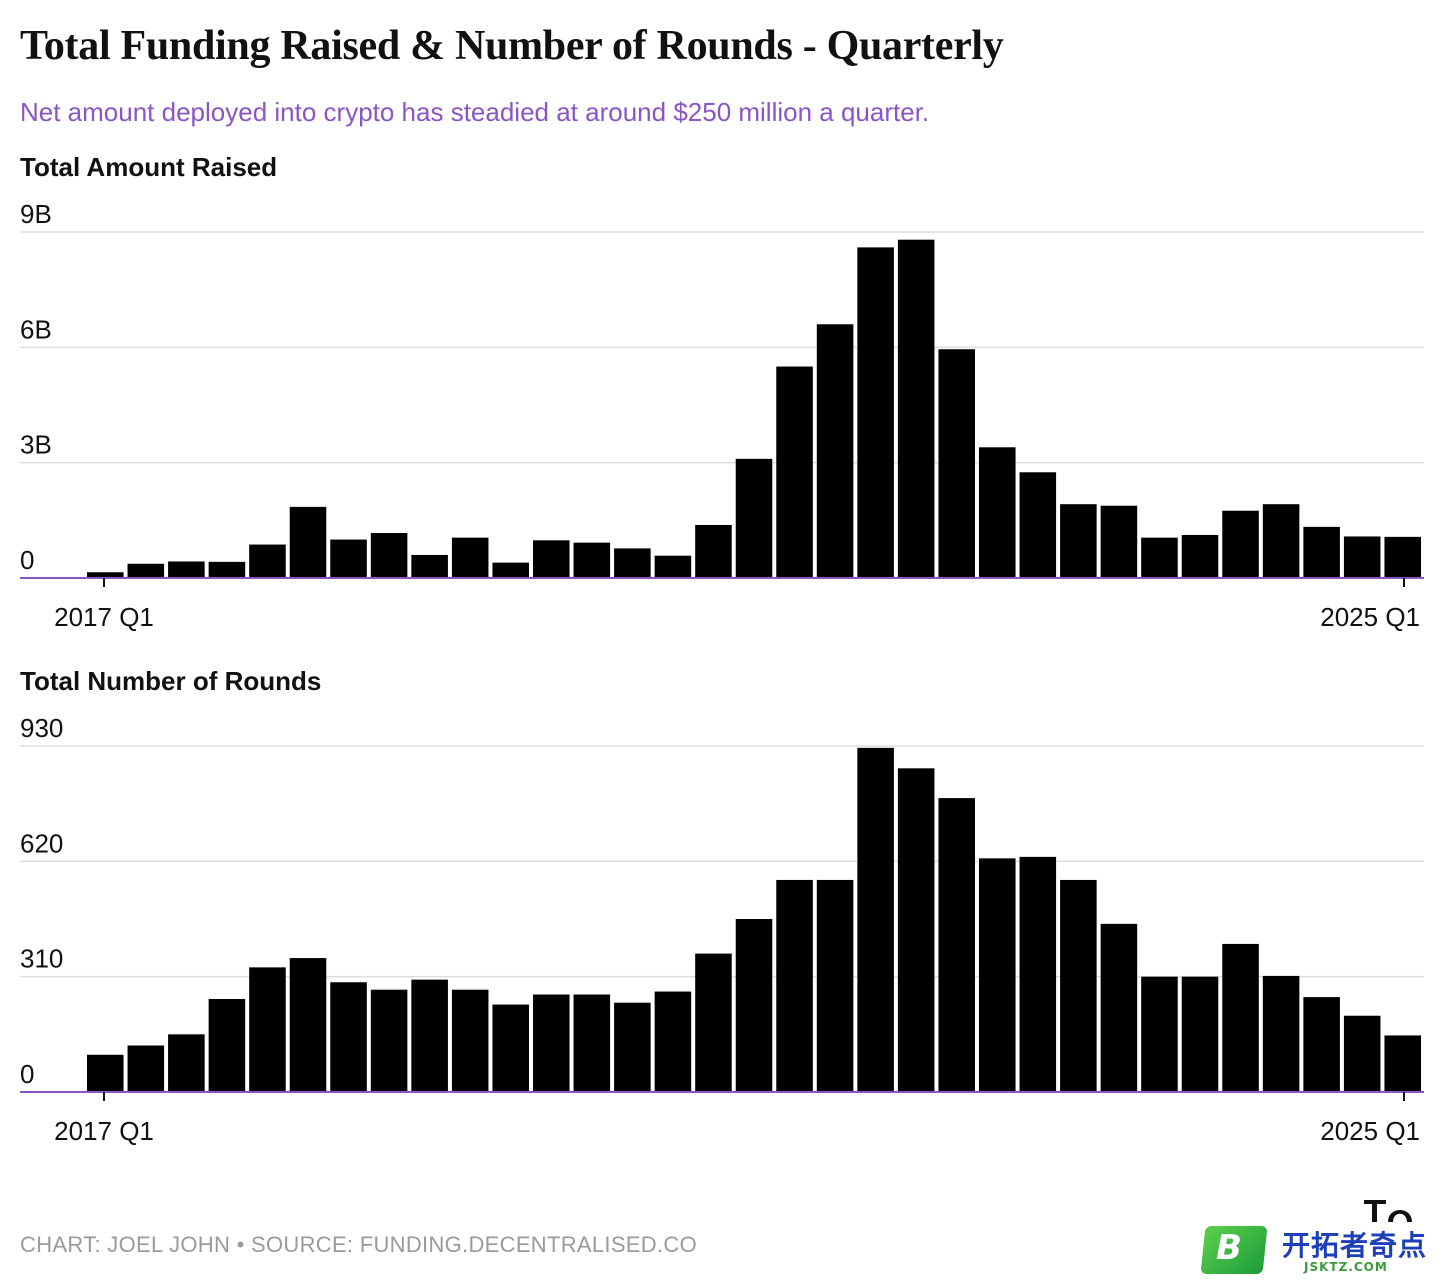  Describe the element at coordinates (41, 843) in the screenshot. I see `rounds-y-tick-label: 620` at that location.